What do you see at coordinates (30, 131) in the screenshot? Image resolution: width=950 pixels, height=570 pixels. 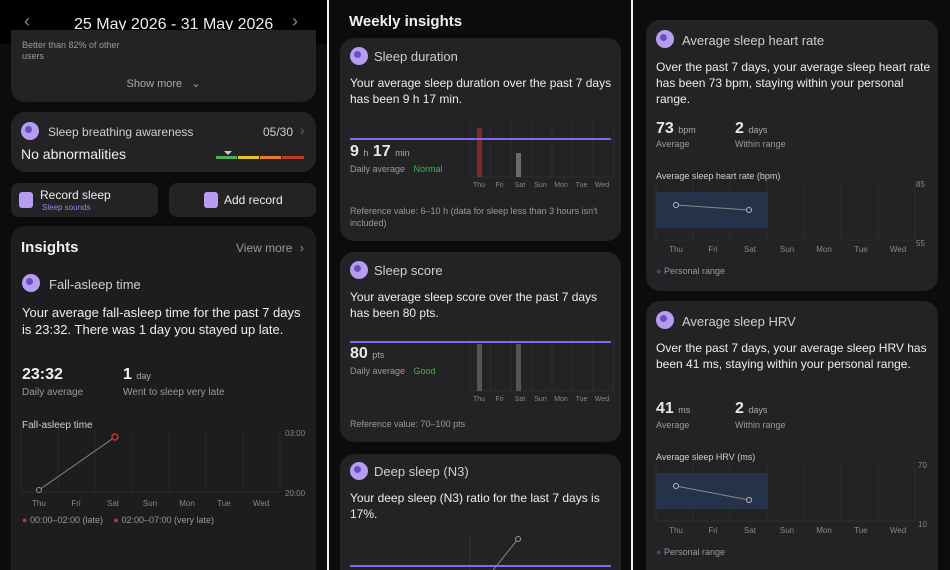 I see `lungs-icon` at bounding box center [30, 131].